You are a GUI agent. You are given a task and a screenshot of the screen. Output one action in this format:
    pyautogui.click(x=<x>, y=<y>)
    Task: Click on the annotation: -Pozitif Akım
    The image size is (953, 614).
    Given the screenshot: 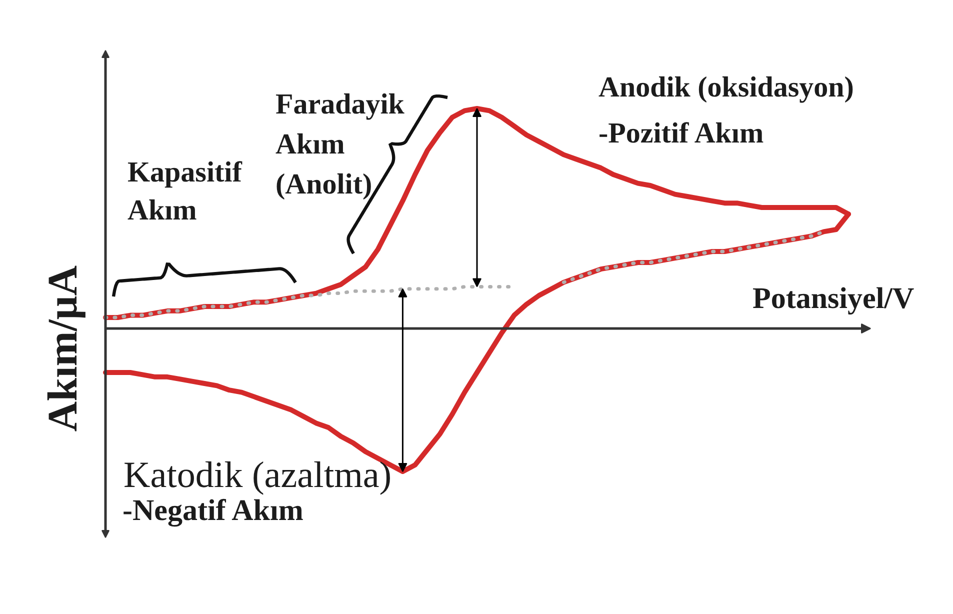 What is the action you would take?
    pyautogui.click(x=681, y=134)
    